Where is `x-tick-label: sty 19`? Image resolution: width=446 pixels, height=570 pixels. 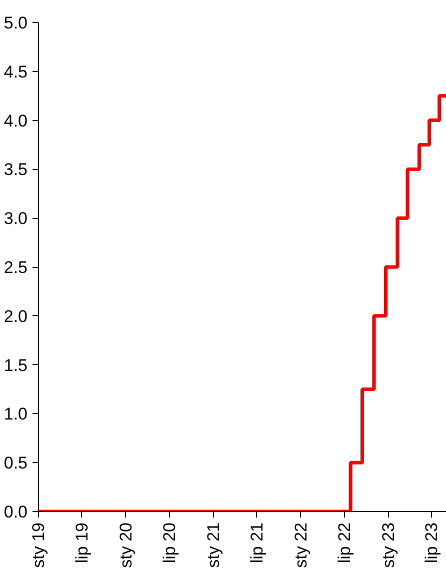 x-tick-label: sty 19 is located at coordinates (38, 545).